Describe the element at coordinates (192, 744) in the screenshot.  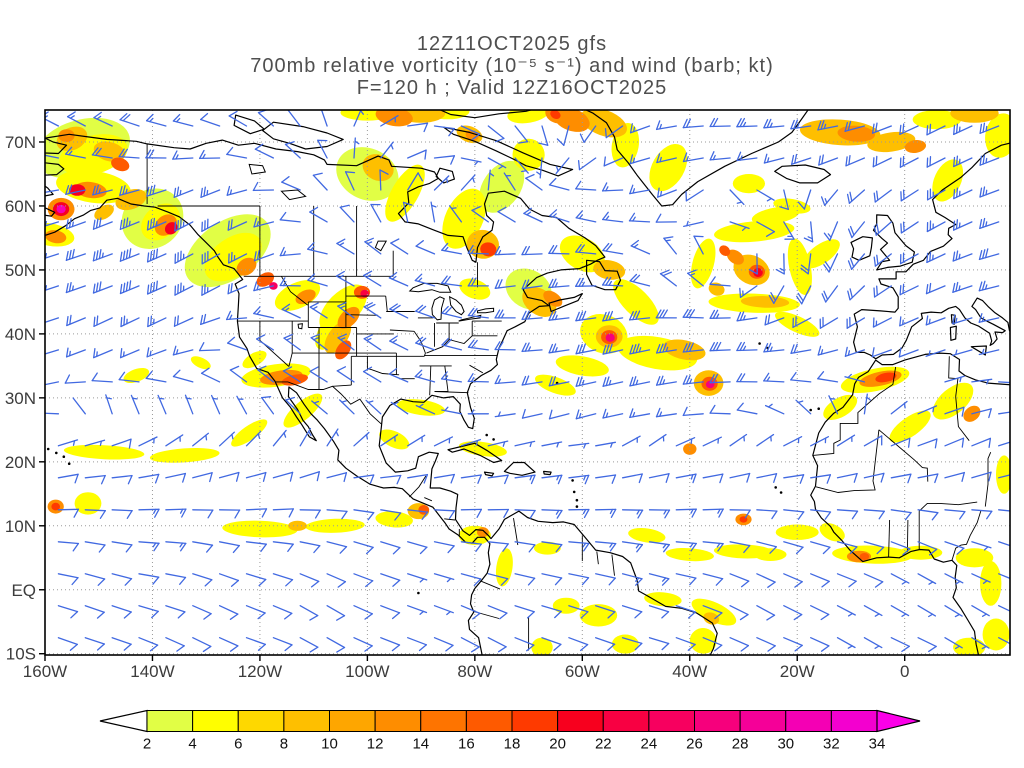
I see `colorbar-tick-label: 4` at that location.